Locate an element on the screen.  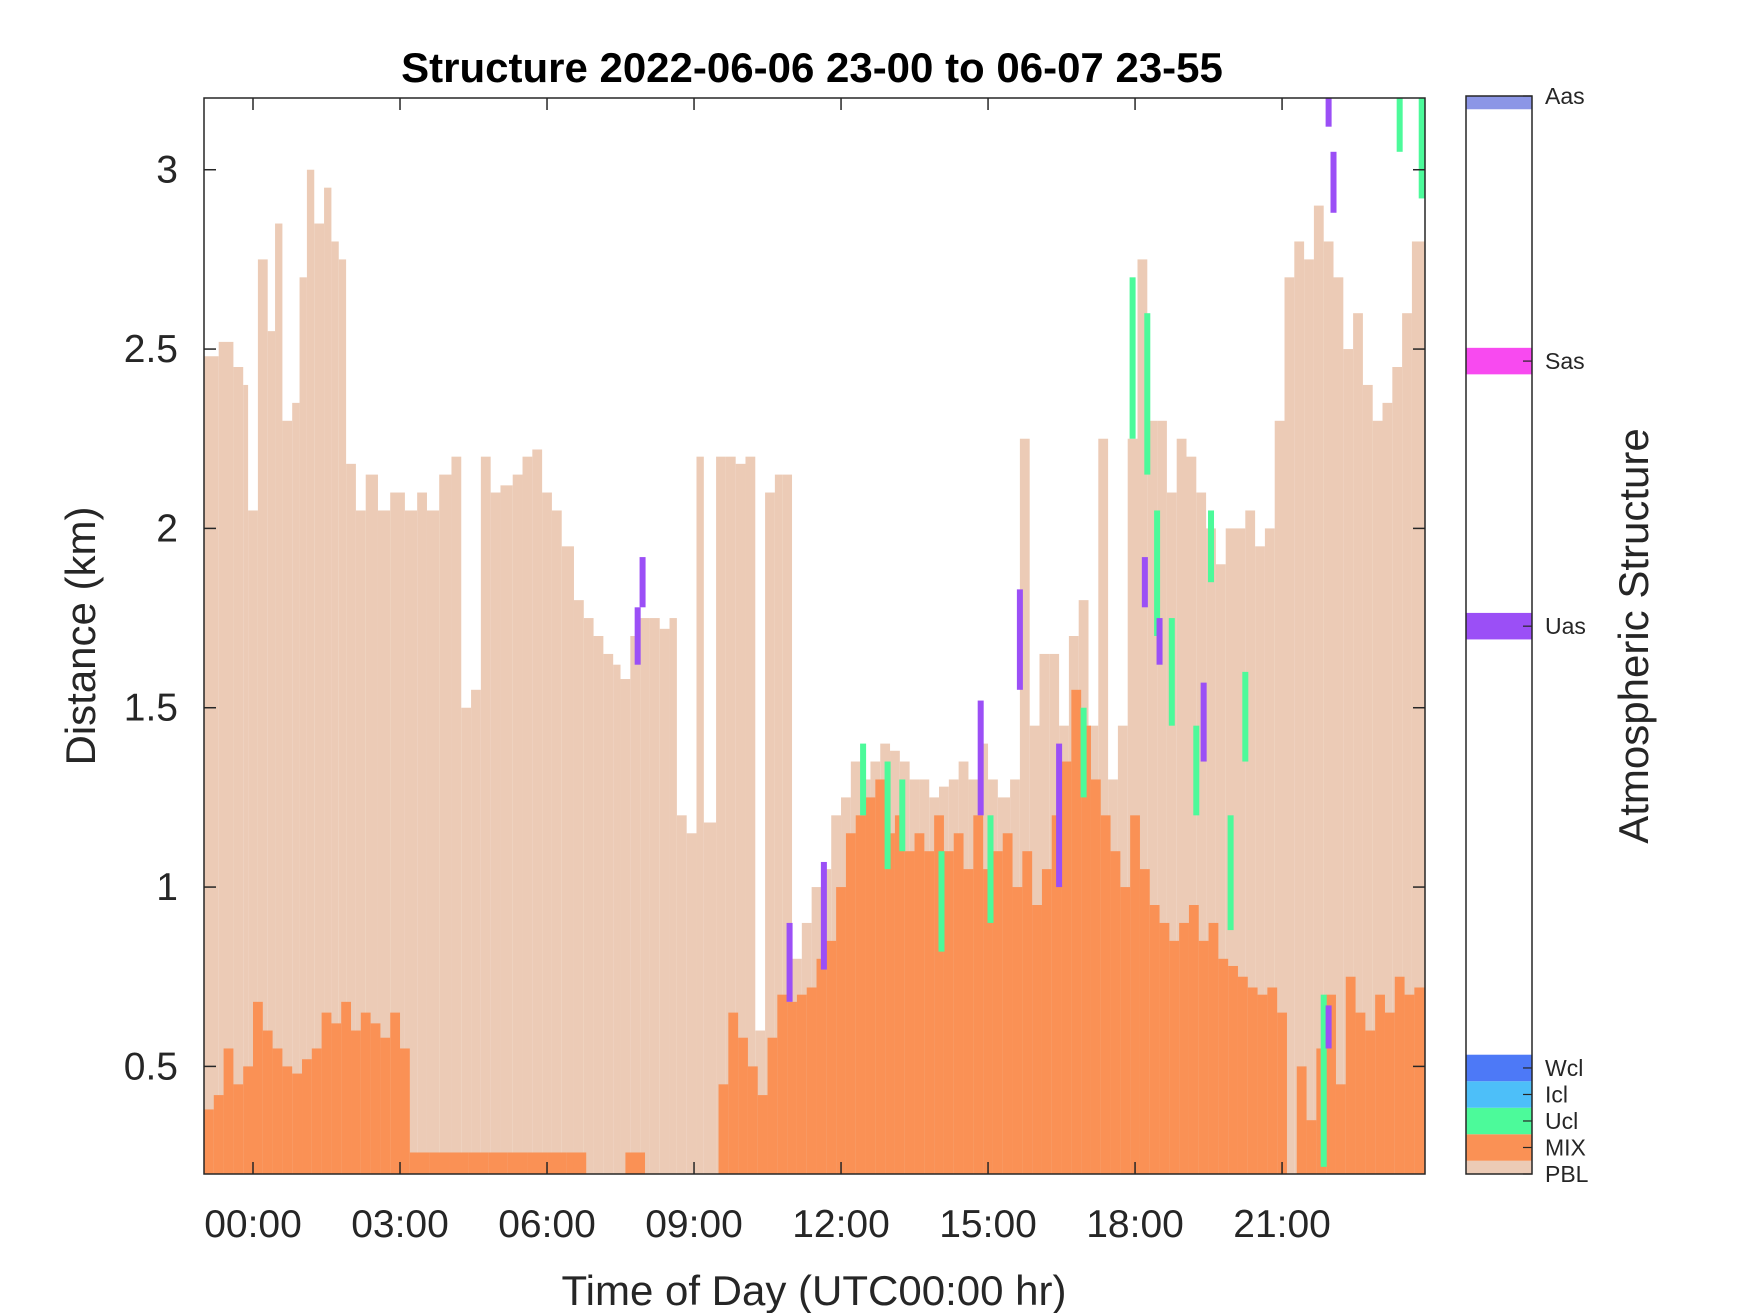
colorbar-label-wcl: Wcl is located at coordinates (1564, 1068).